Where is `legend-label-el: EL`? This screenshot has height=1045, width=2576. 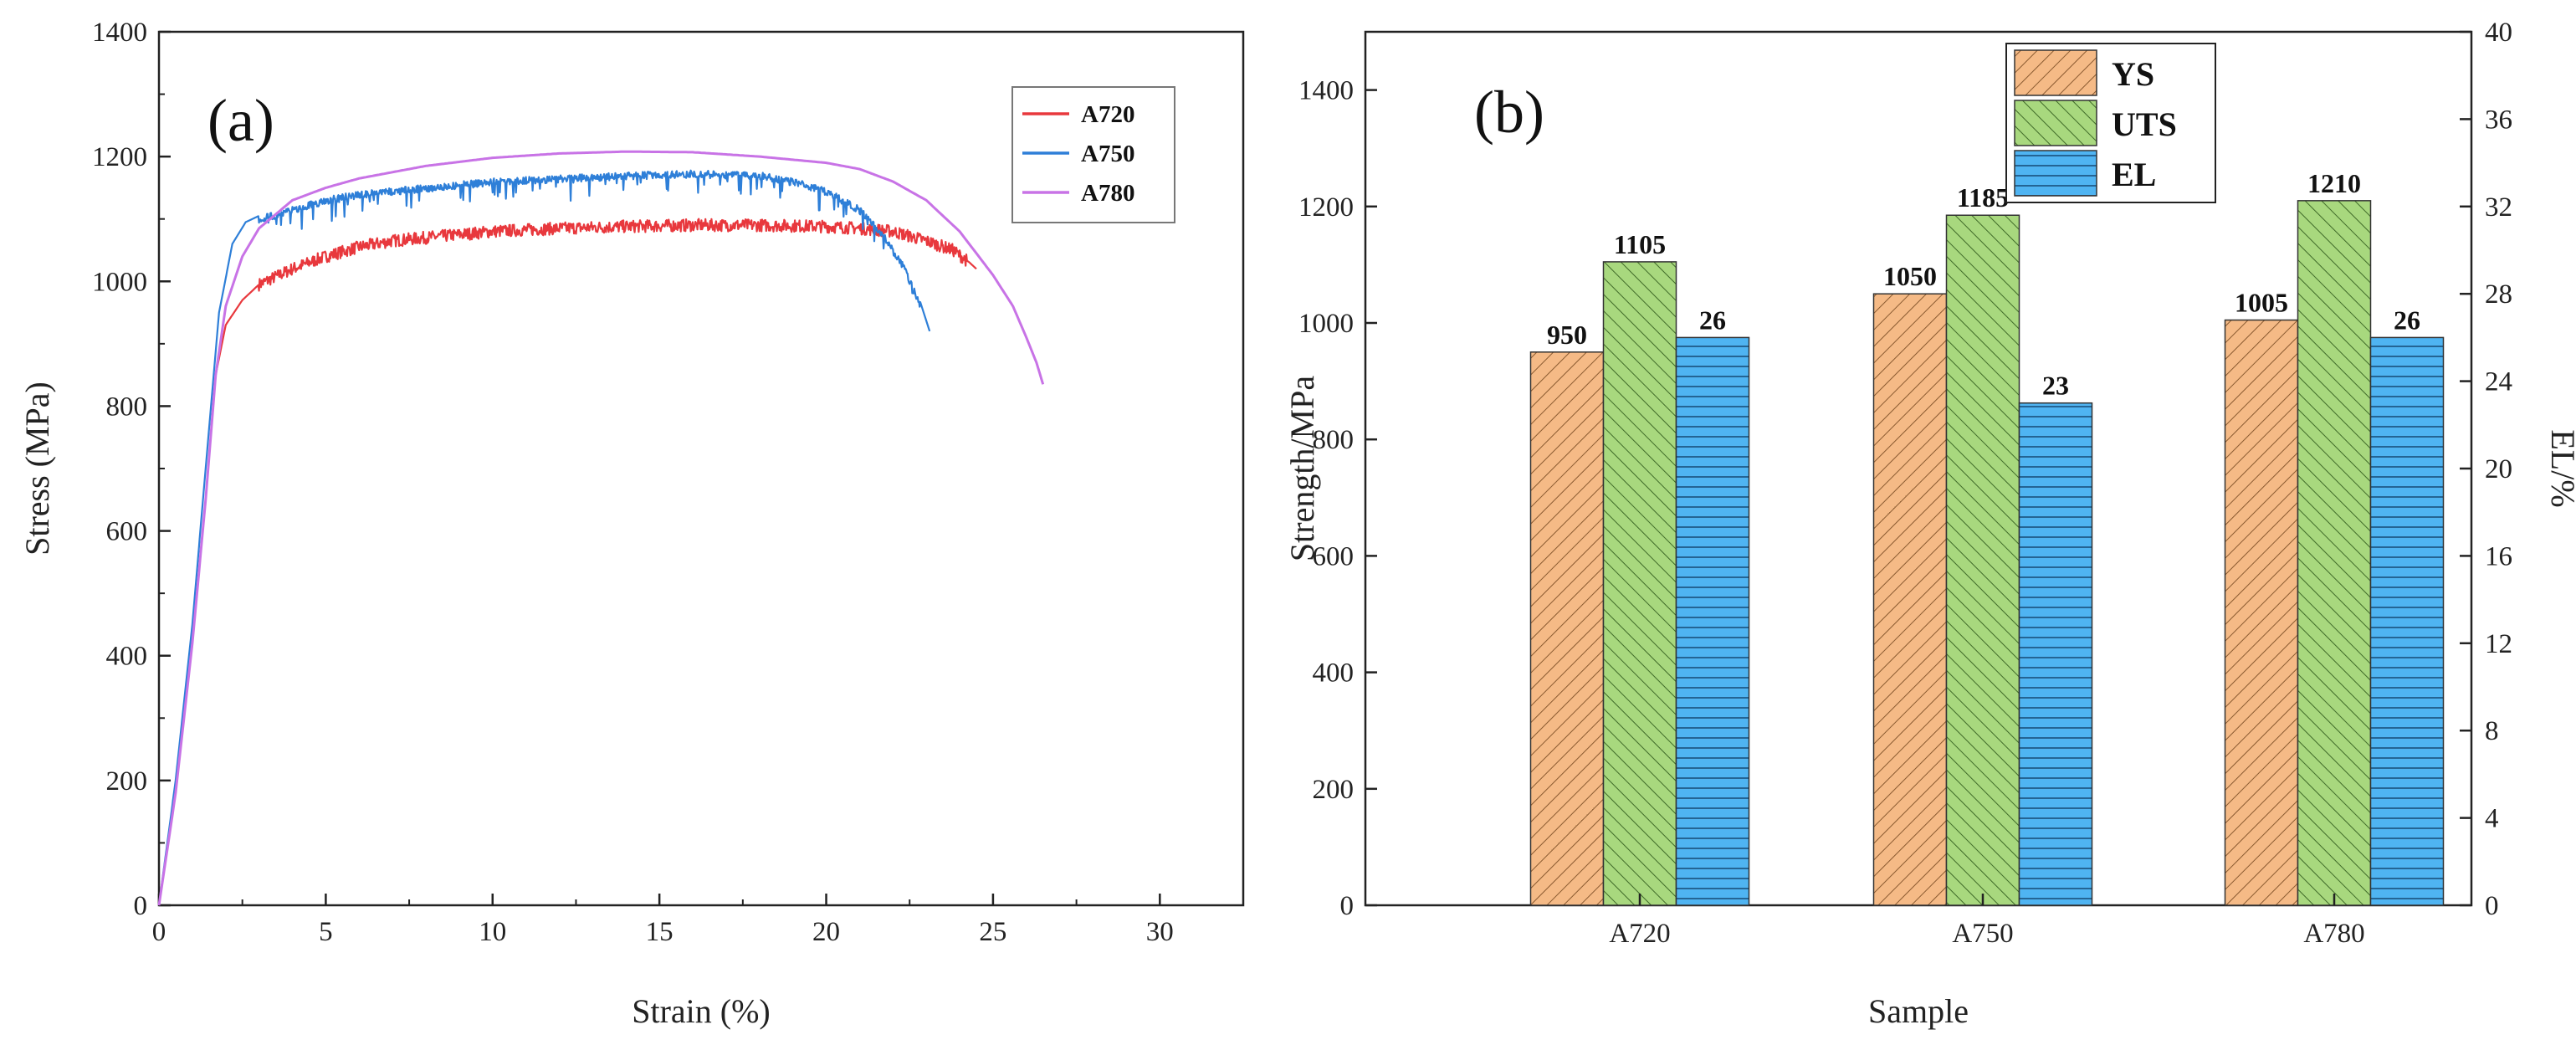
legend-label-el: EL is located at coordinates (2134, 174).